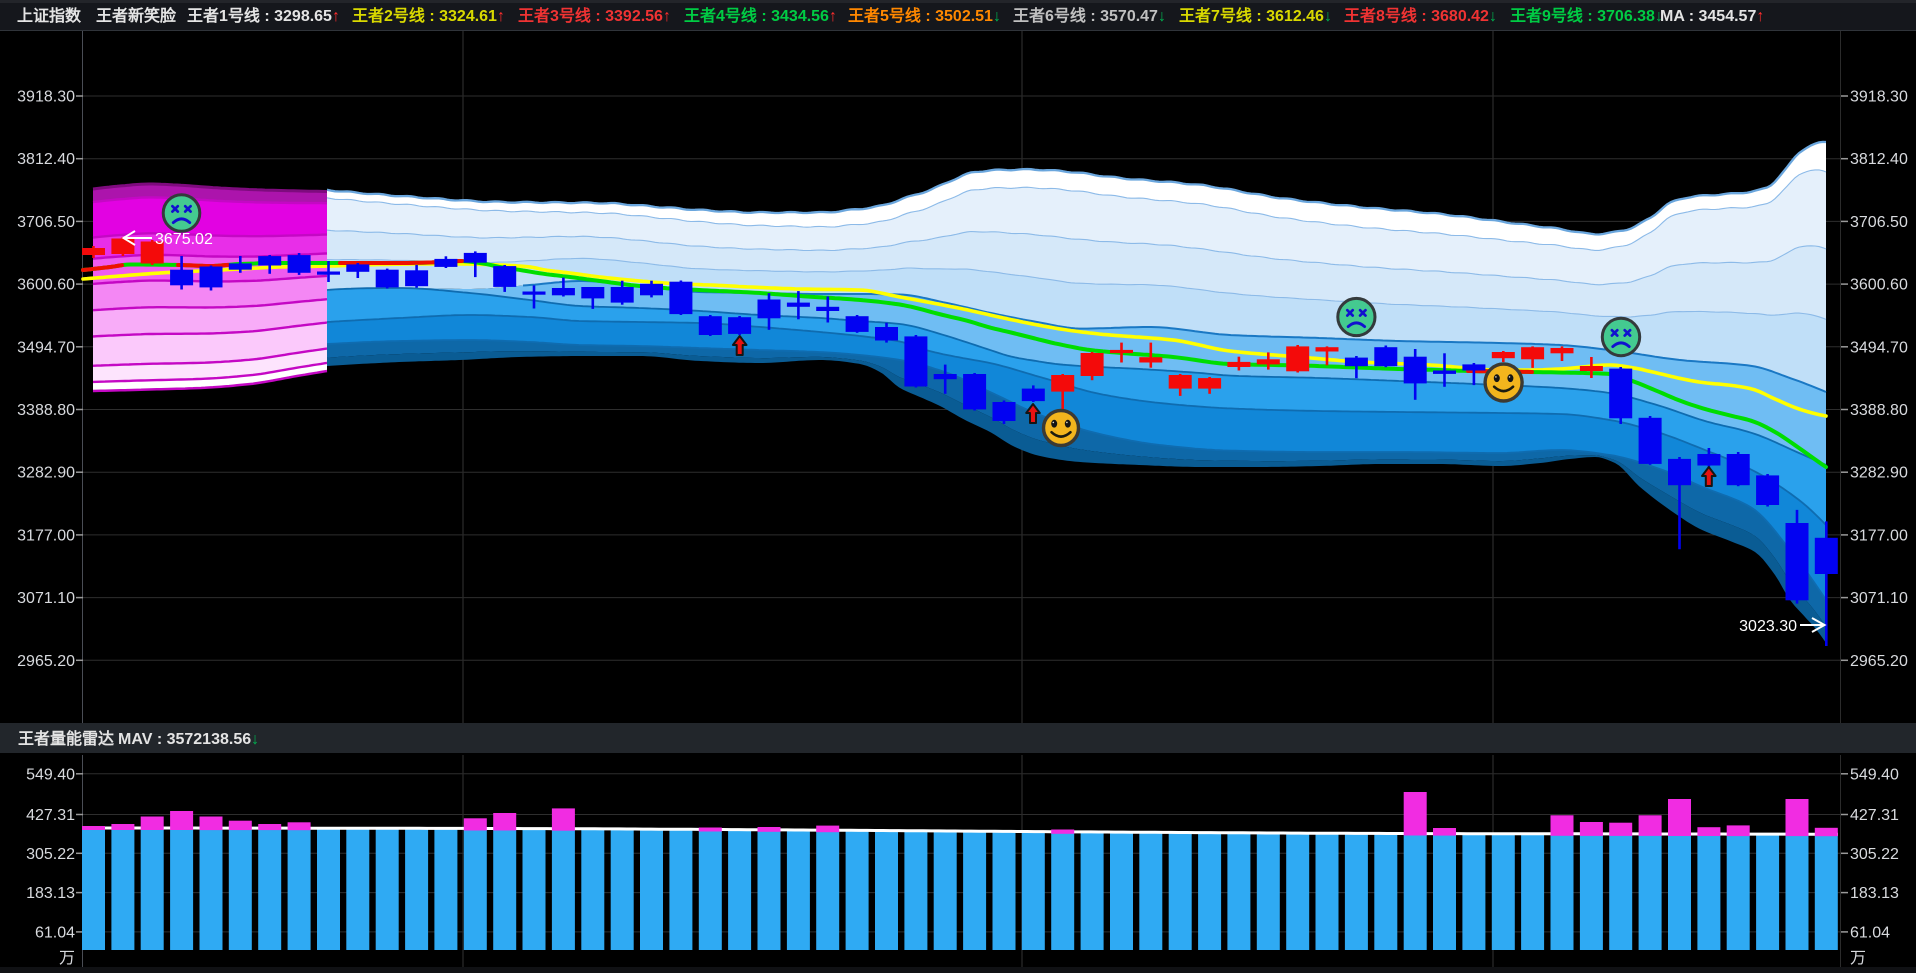 This screenshot has height=973, width=1916. Describe the element at coordinates (428, 15) in the screenshot. I see `svg-text: 王者2号线 : 3324.61↑` at that location.